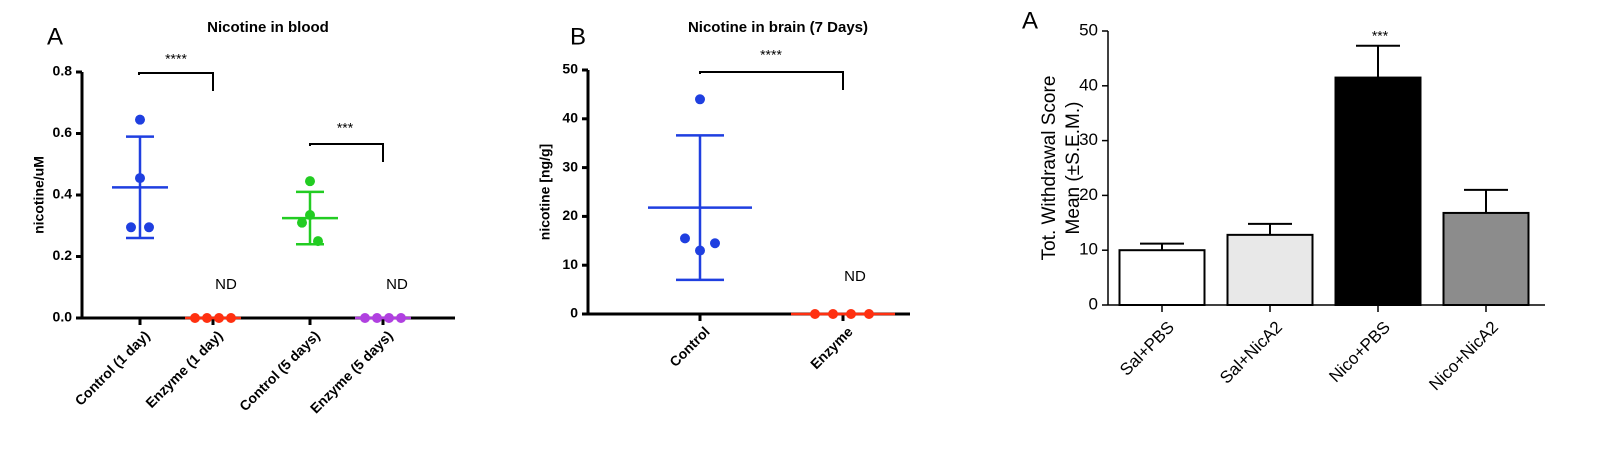 The width and height of the screenshot is (1600, 467). I want to click on panel-label: B, so click(578, 36).